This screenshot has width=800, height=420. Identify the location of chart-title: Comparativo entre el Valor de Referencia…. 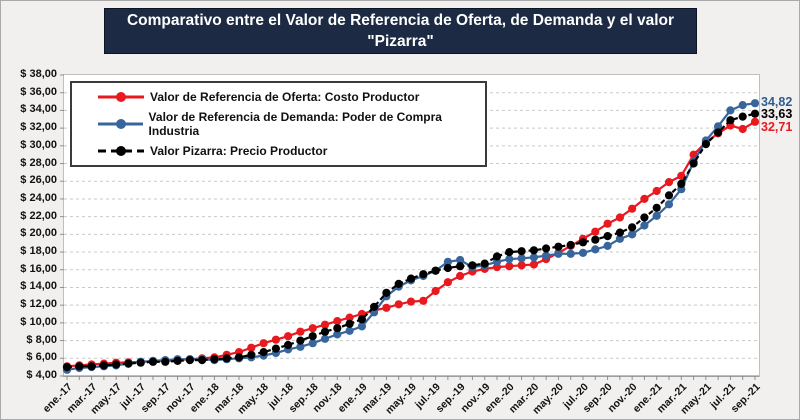
(400, 31).